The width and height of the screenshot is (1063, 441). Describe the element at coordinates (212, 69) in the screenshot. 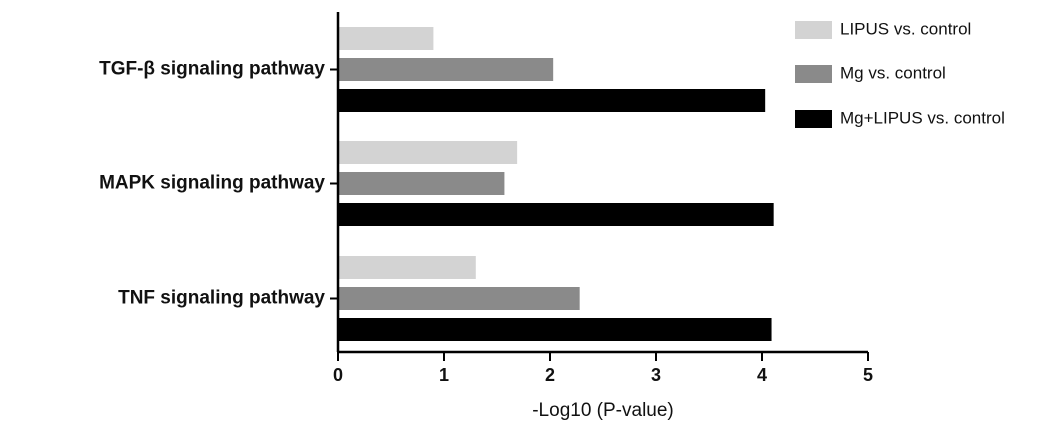

I see `y-tick-label: TGF-β signaling pathway` at that location.